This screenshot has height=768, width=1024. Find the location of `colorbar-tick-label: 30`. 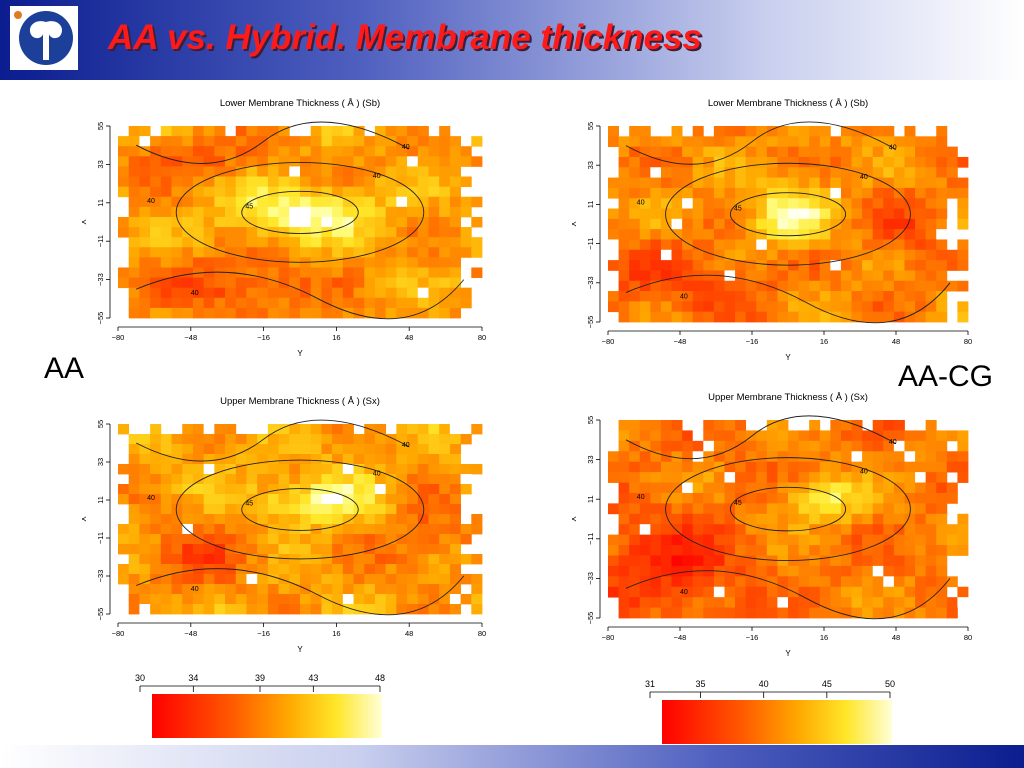

colorbar-tick-label: 30 is located at coordinates (140, 678).